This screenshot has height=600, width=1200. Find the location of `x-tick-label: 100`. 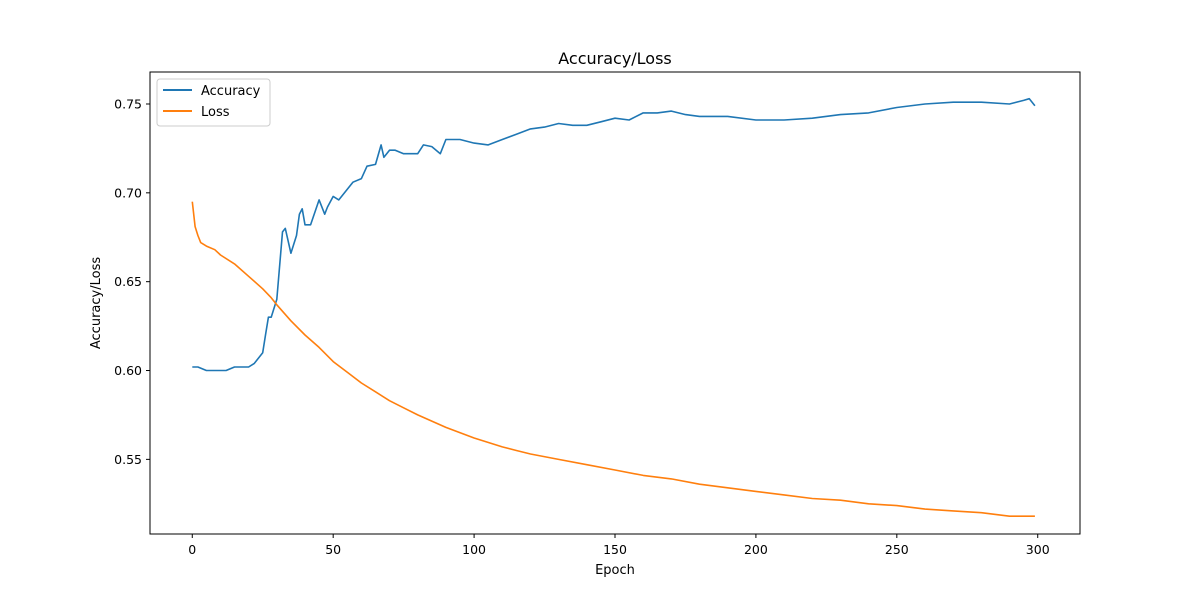

x-tick-label: 100 is located at coordinates (474, 549).